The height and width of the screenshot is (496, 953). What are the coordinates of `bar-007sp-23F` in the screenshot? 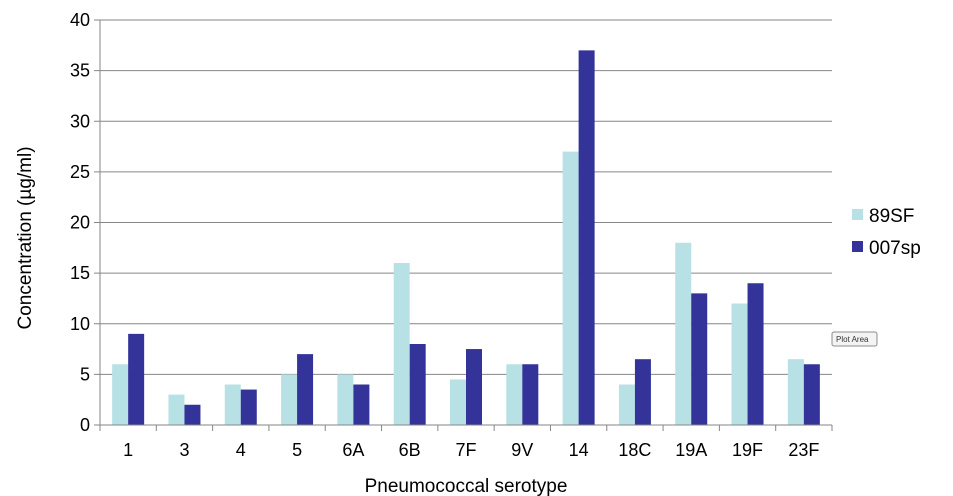 It's located at (811, 394).